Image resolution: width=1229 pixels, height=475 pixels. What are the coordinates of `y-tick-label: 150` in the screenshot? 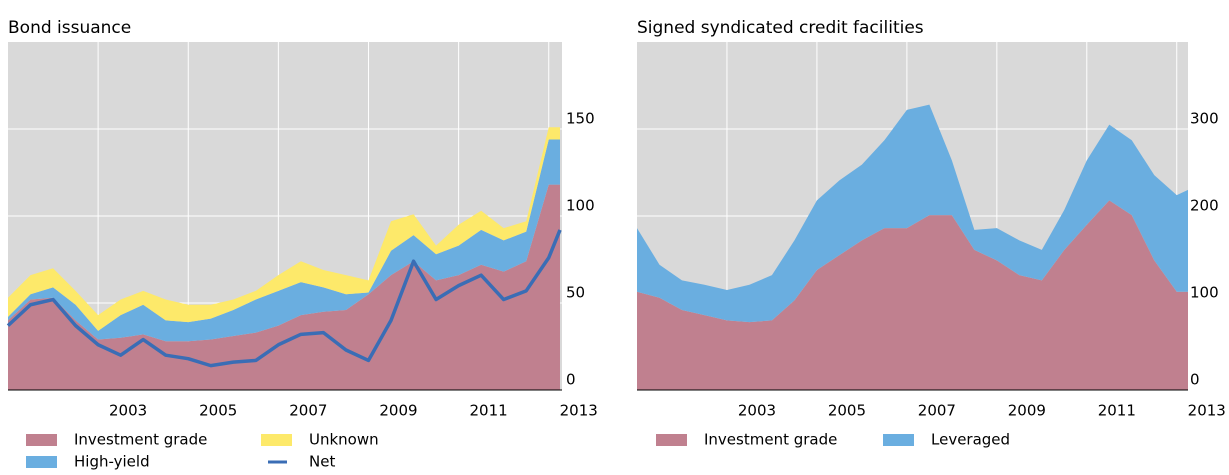 It's located at (580, 119).